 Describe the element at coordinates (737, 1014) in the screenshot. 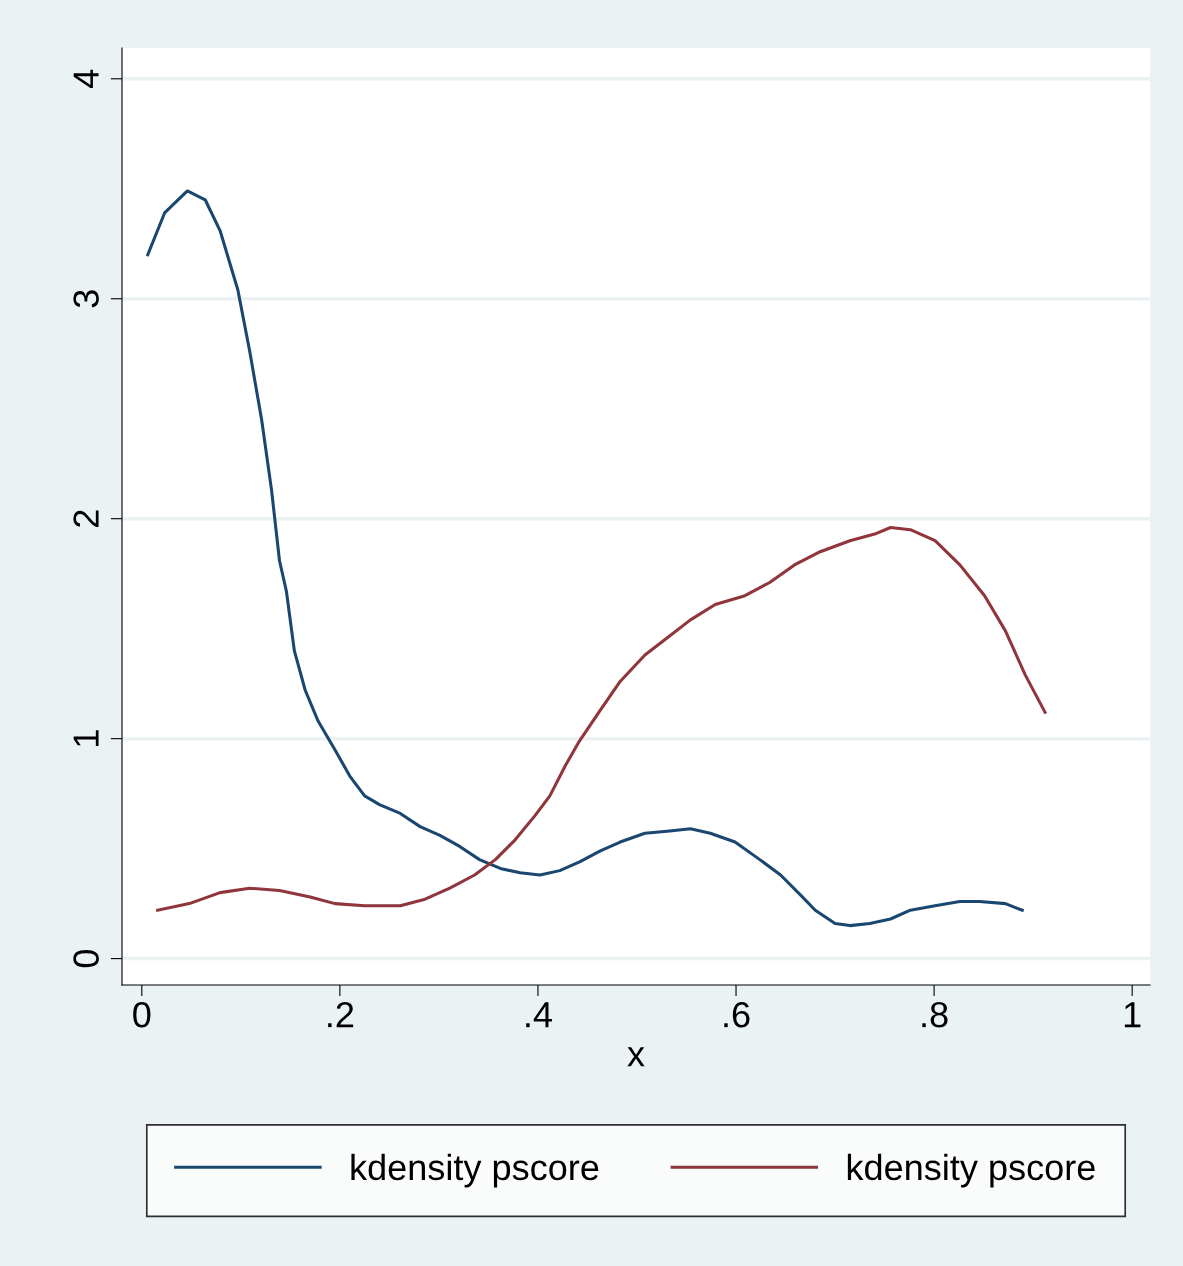

I see `x-tick-label: .6` at that location.